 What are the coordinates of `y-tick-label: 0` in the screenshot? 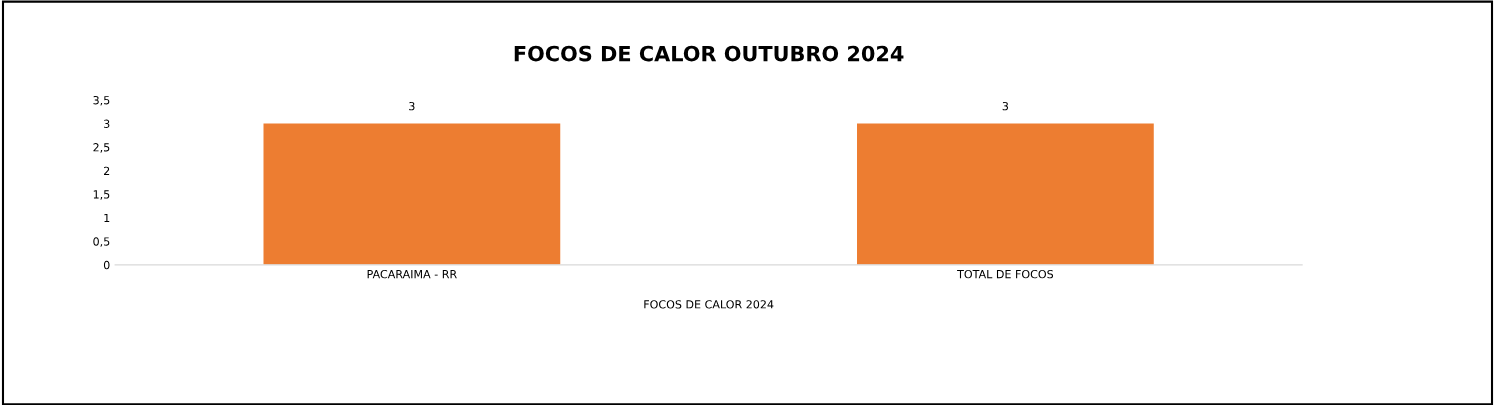 It's located at (106, 265).